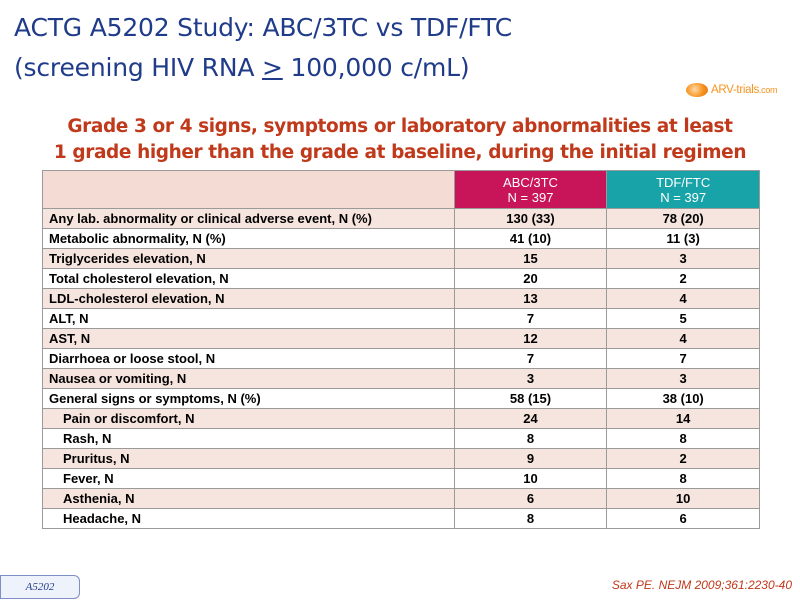  Describe the element at coordinates (683, 218) in the screenshot. I see `tdf-value: 78 (20)` at that location.